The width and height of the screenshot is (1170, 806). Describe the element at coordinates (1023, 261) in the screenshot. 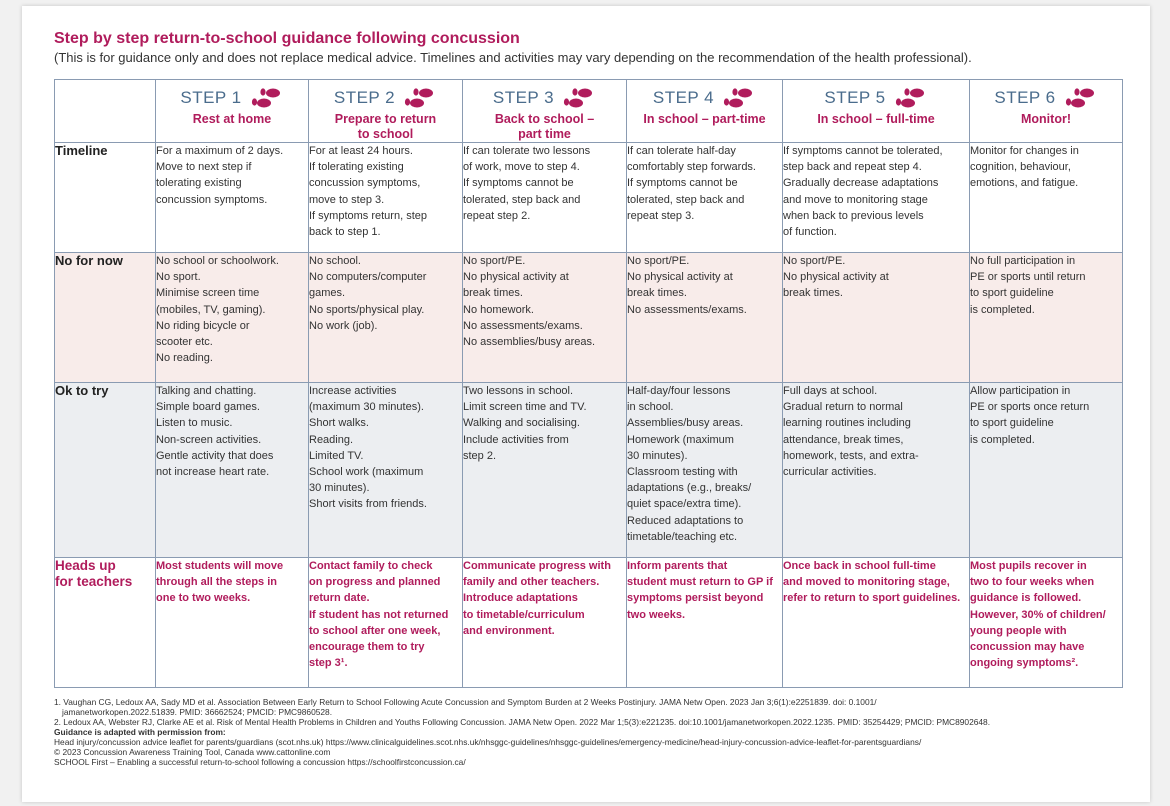

I see `cell-line: No full participation in` at that location.